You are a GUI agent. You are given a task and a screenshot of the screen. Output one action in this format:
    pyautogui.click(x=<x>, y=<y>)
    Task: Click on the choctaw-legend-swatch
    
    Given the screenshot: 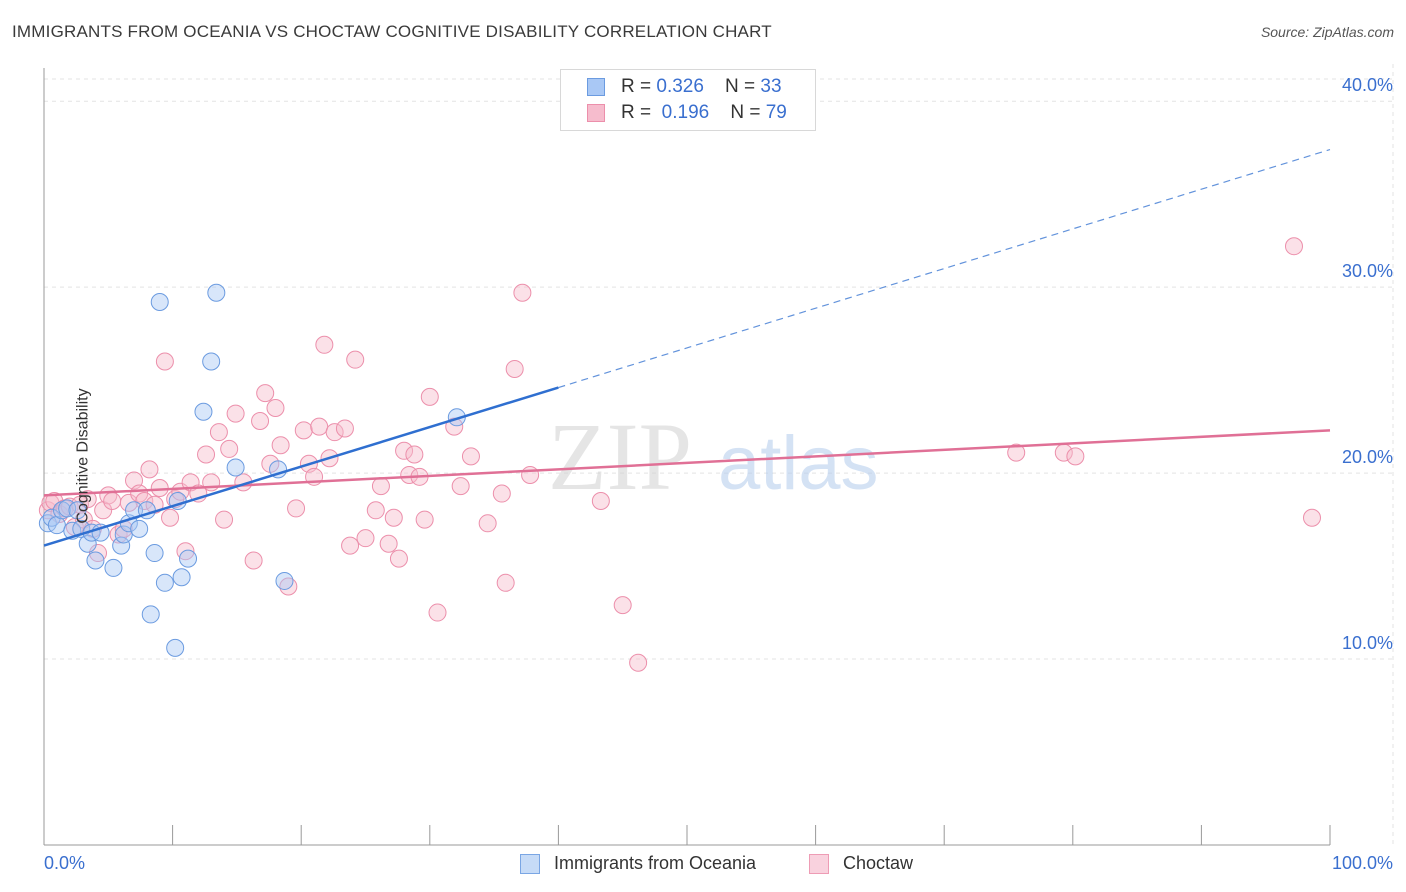 What is the action you would take?
    pyautogui.click(x=819, y=864)
    